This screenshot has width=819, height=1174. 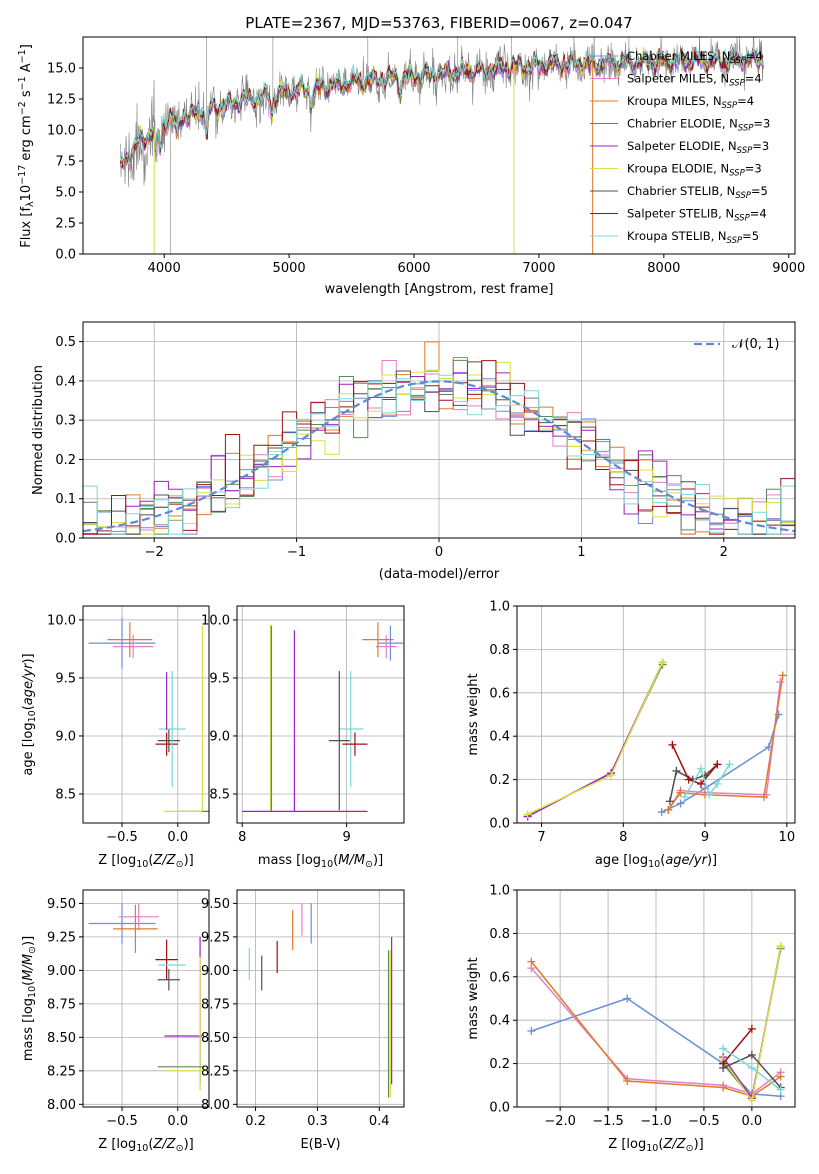 What do you see at coordinates (164, 268) in the screenshot?
I see `x-tick-label: 4000` at bounding box center [164, 268].